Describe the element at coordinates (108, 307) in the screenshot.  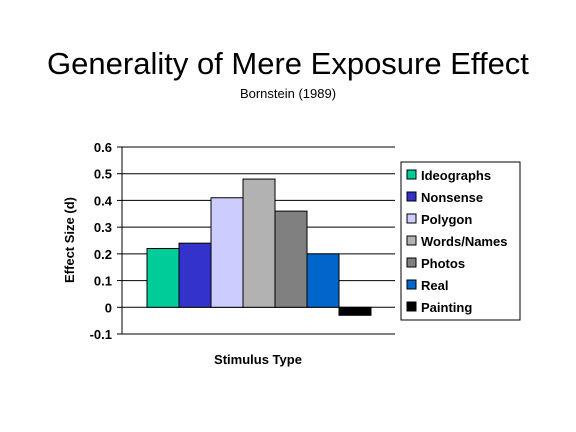
I see `y-tick-label: 0` at that location.